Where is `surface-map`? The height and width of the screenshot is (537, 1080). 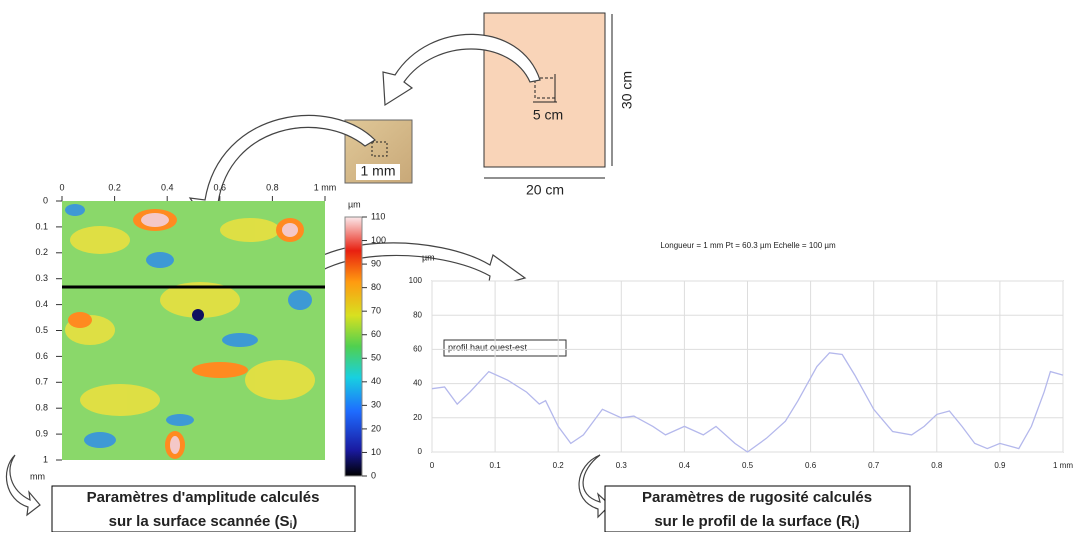 surface-map is located at coordinates (193, 330).